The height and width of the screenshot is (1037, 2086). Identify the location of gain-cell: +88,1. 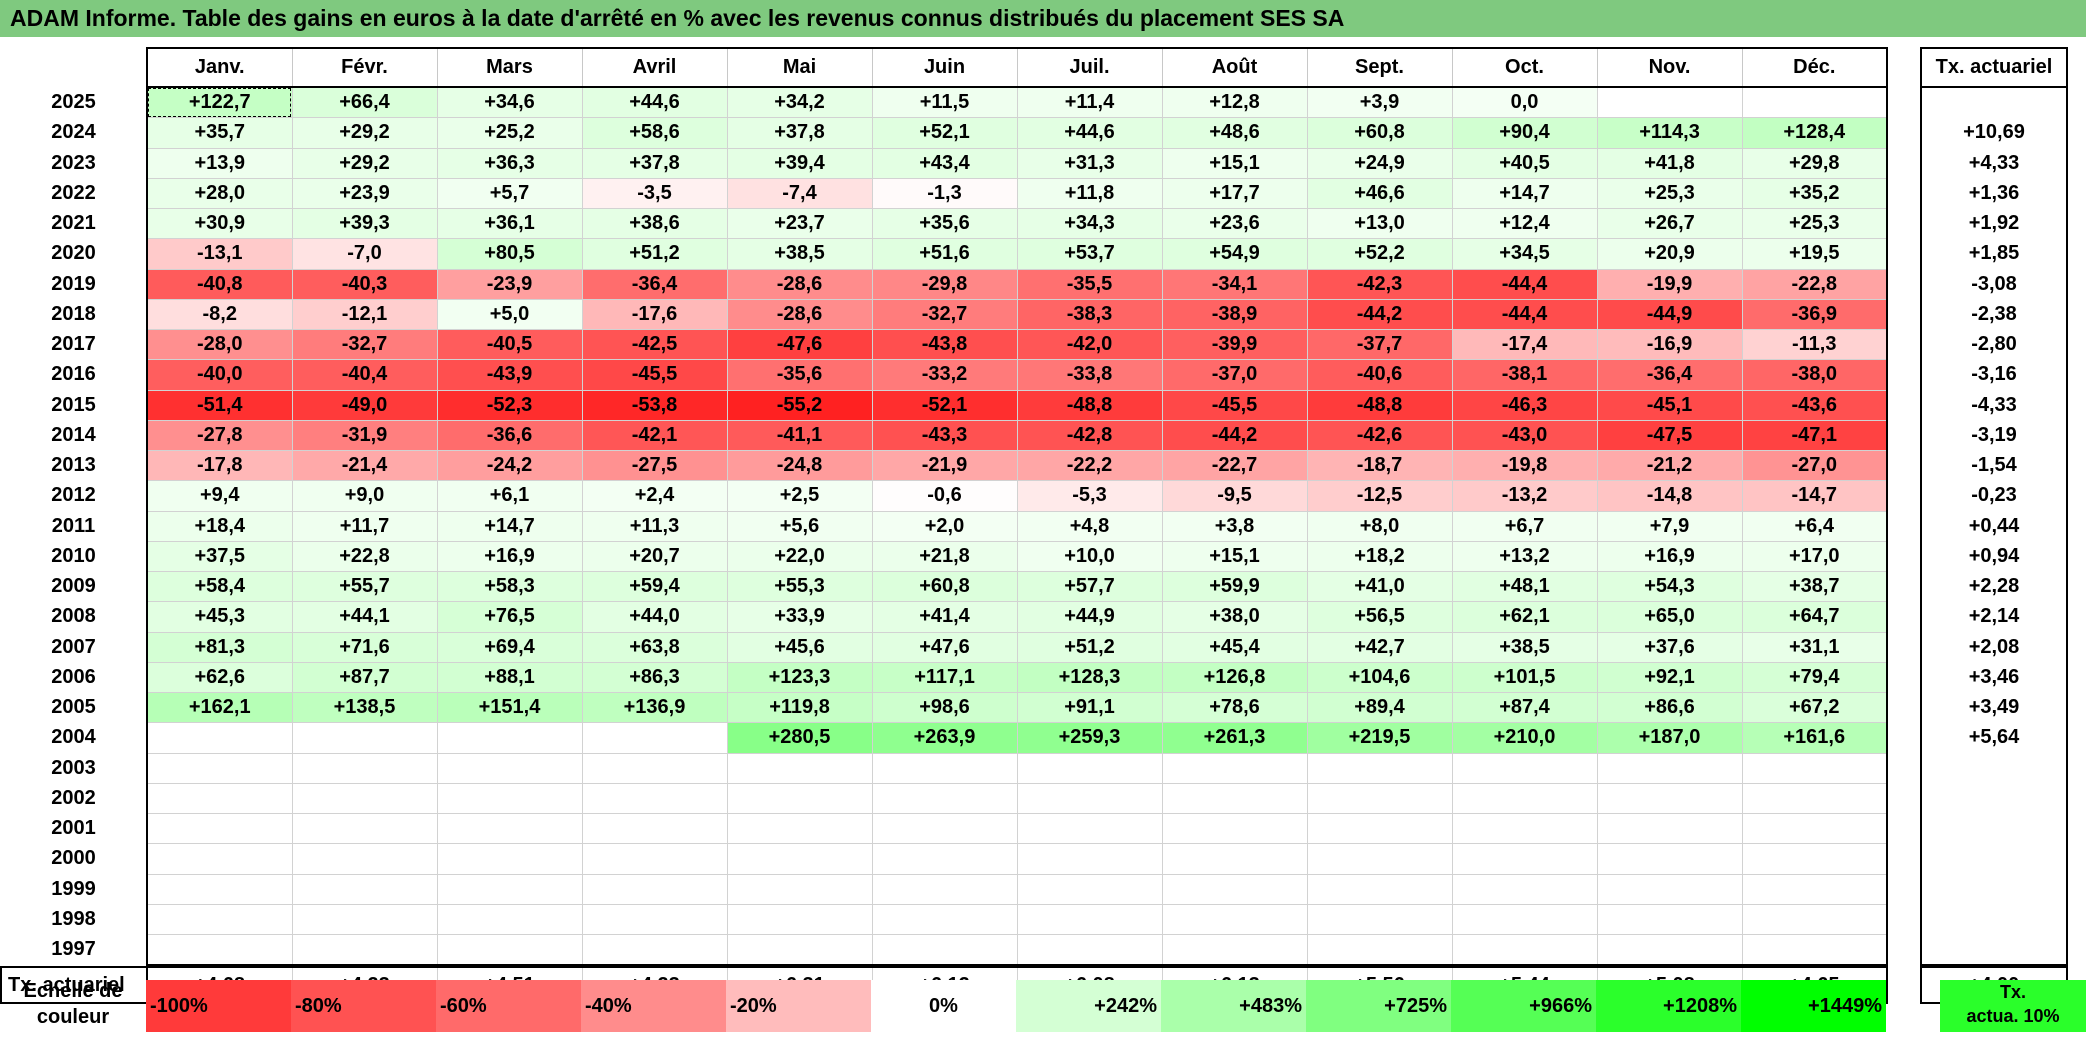
(509, 677).